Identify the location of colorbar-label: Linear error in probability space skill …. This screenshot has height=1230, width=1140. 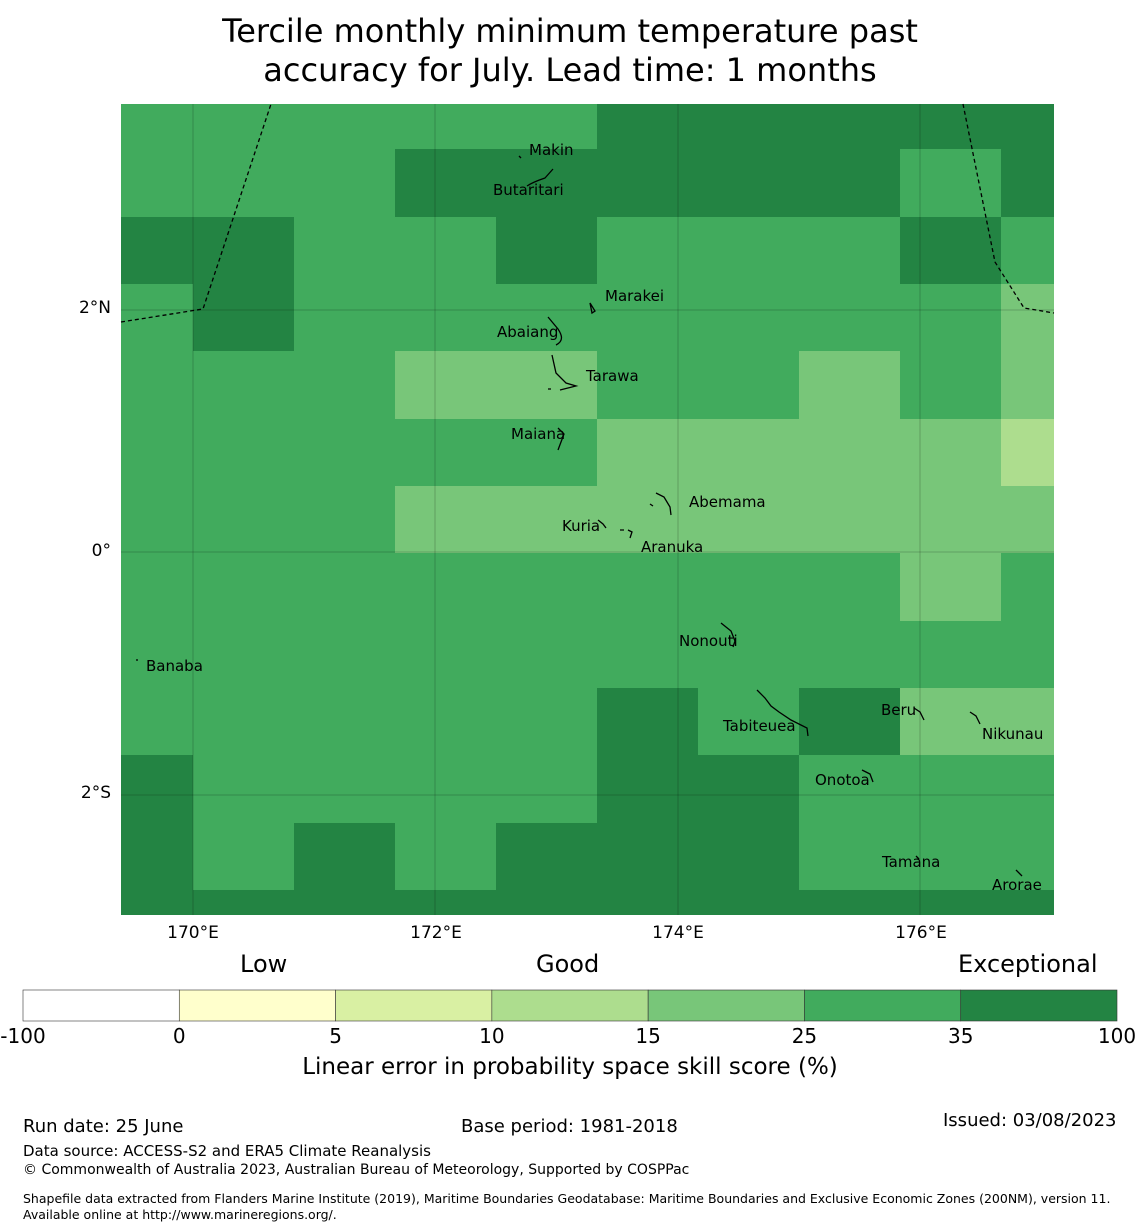
(570, 1067).